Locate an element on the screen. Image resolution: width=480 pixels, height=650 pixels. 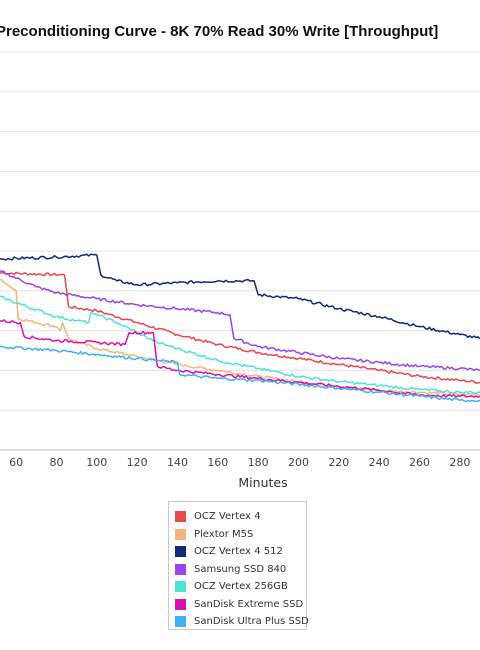
legend-item: OCZ Vertex 4 is located at coordinates (237, 517).